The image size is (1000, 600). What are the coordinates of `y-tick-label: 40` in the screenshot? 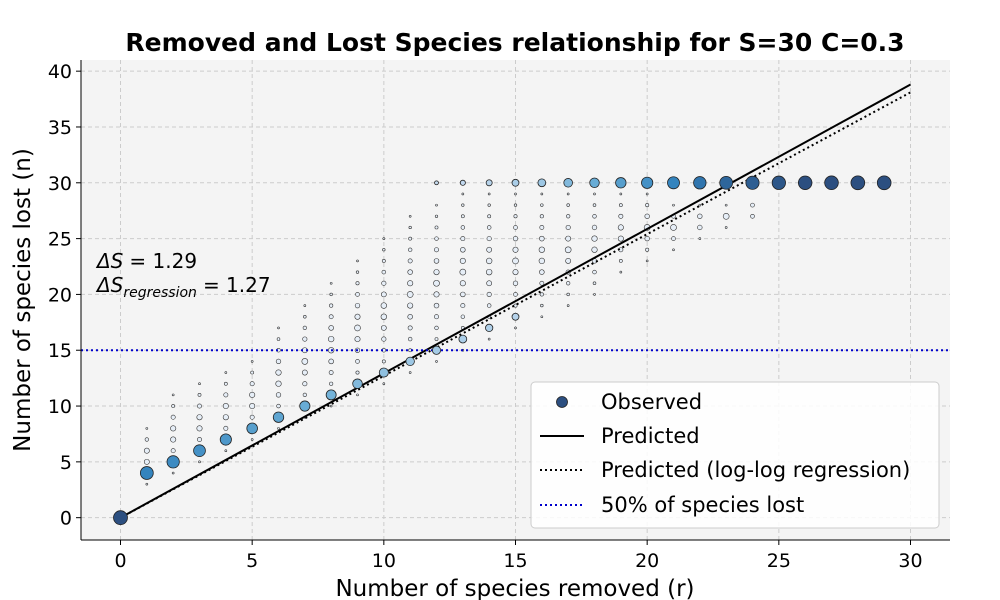 It's located at (60, 72).